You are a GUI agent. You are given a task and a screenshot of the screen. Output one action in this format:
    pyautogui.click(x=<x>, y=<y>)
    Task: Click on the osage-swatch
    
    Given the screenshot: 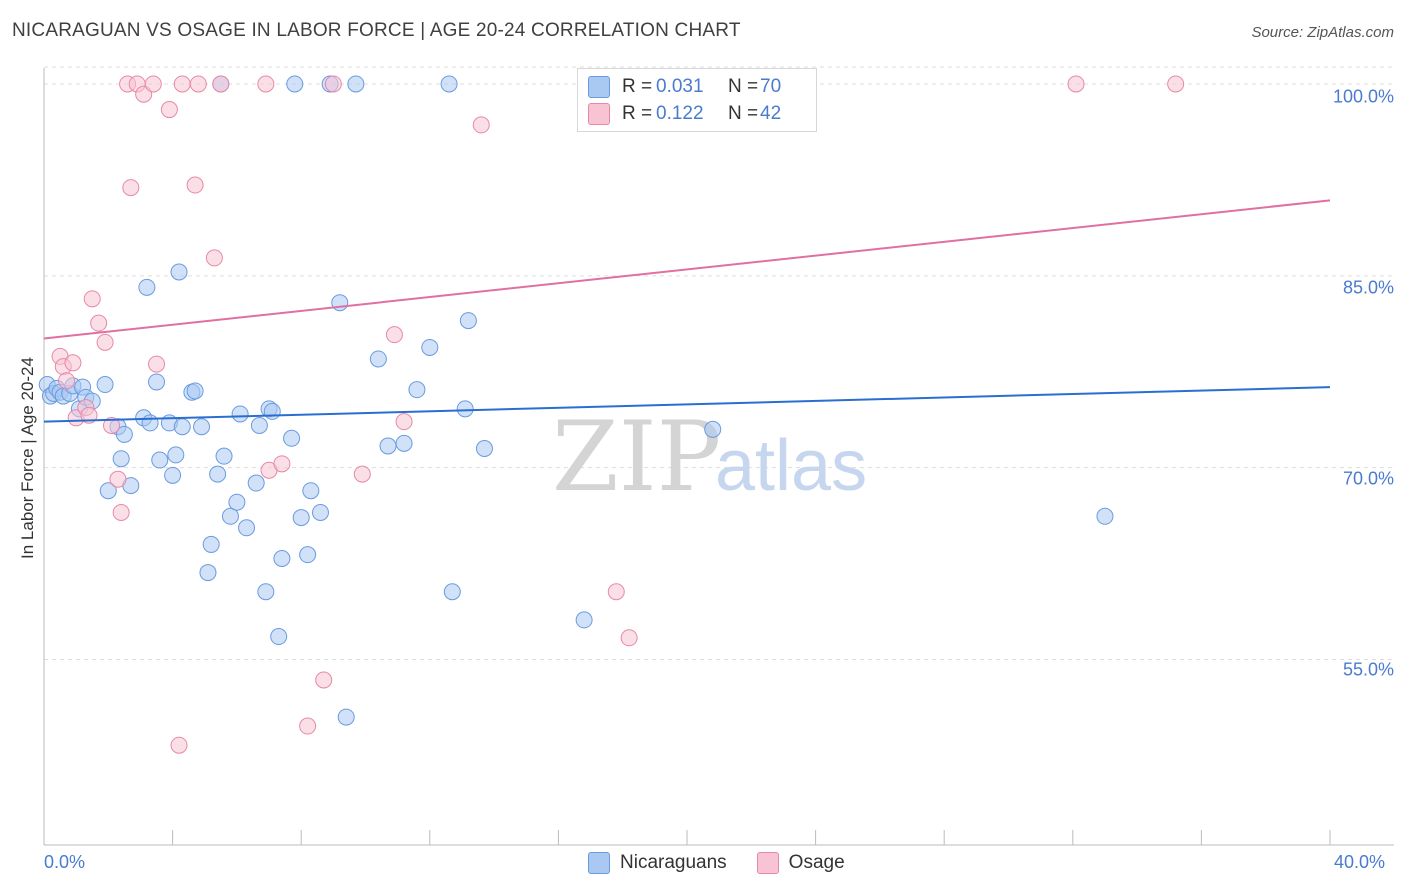 What is the action you would take?
    pyautogui.click(x=599, y=114)
    